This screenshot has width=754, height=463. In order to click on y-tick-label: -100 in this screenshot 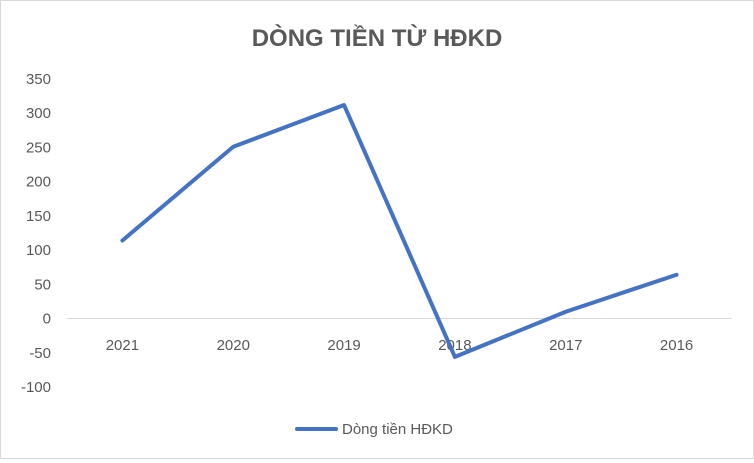, I will do `click(36, 387)`.